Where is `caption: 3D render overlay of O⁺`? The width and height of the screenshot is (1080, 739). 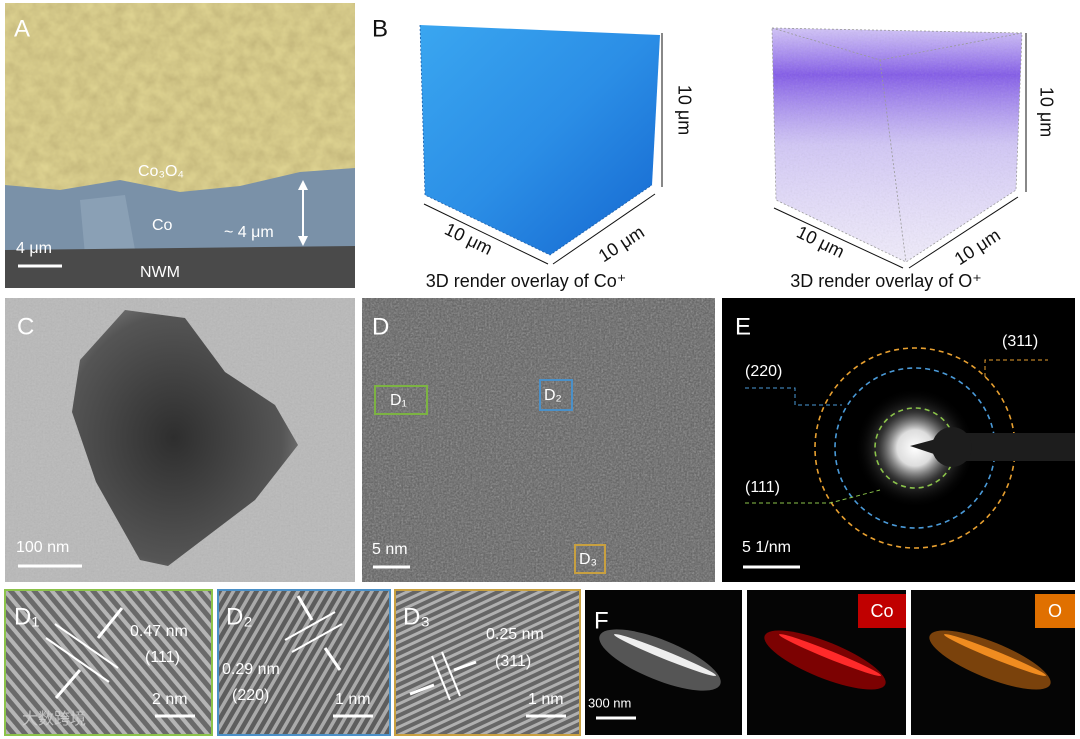 caption: 3D render overlay of O⁺ is located at coordinates (886, 281).